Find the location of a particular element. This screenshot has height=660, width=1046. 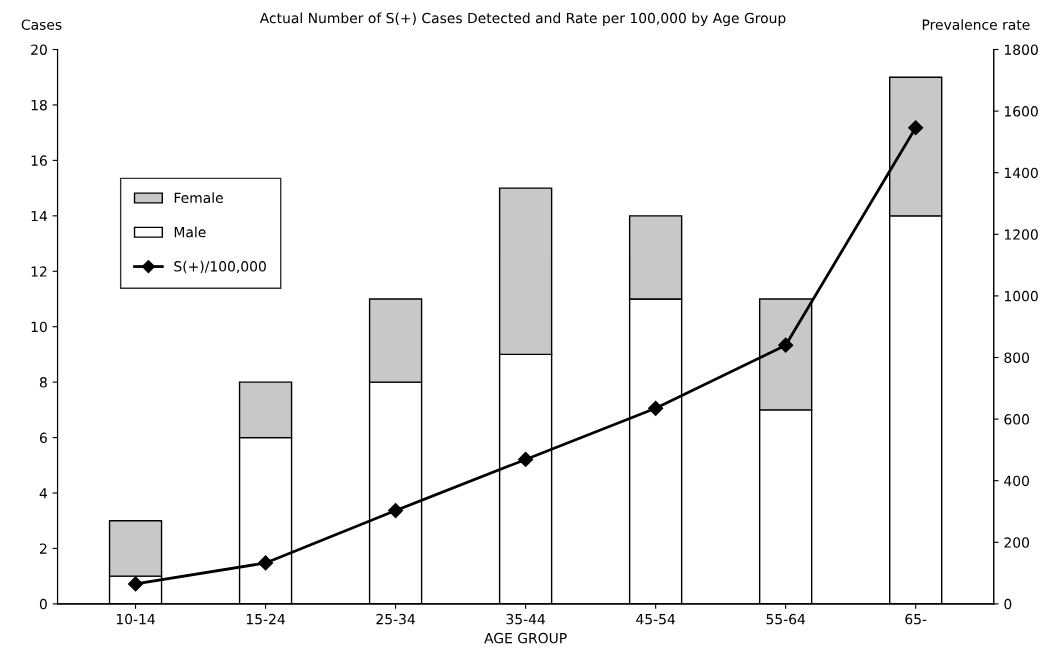

x-tick-label: 45-54 is located at coordinates (656, 619).